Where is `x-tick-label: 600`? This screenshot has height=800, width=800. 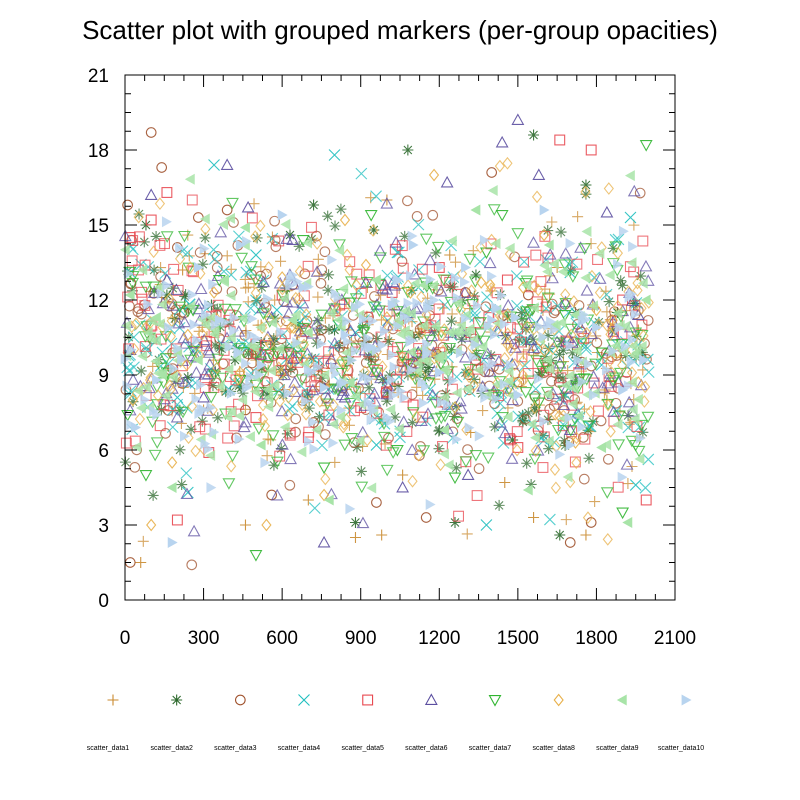 x-tick-label: 600 is located at coordinates (282, 638).